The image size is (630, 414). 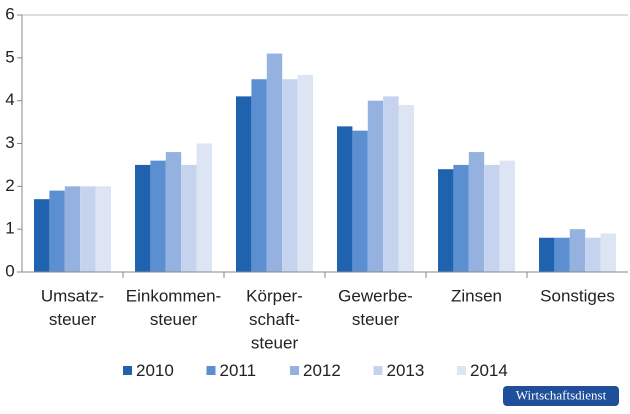 I want to click on x-tick-label: Zinsen, so click(x=476, y=295).